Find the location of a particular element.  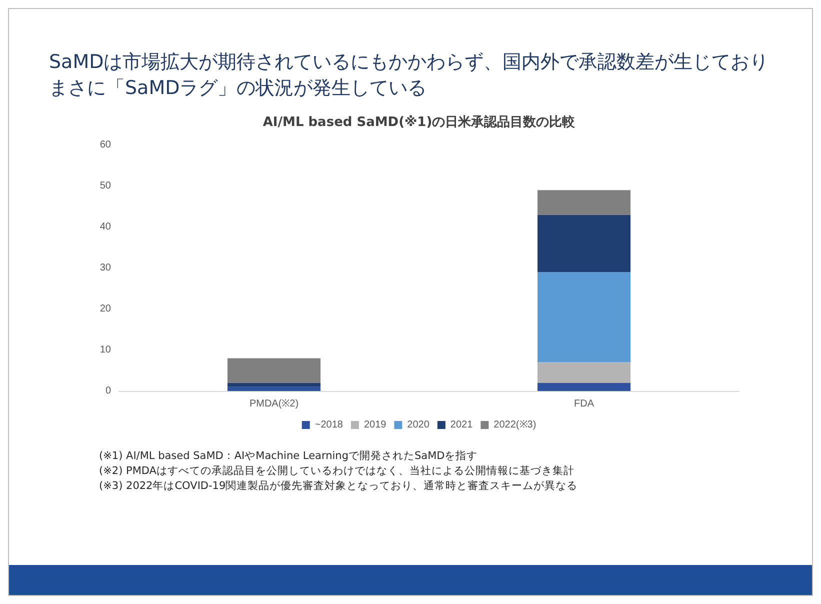

y-tick-label: 10 is located at coordinates (106, 350).